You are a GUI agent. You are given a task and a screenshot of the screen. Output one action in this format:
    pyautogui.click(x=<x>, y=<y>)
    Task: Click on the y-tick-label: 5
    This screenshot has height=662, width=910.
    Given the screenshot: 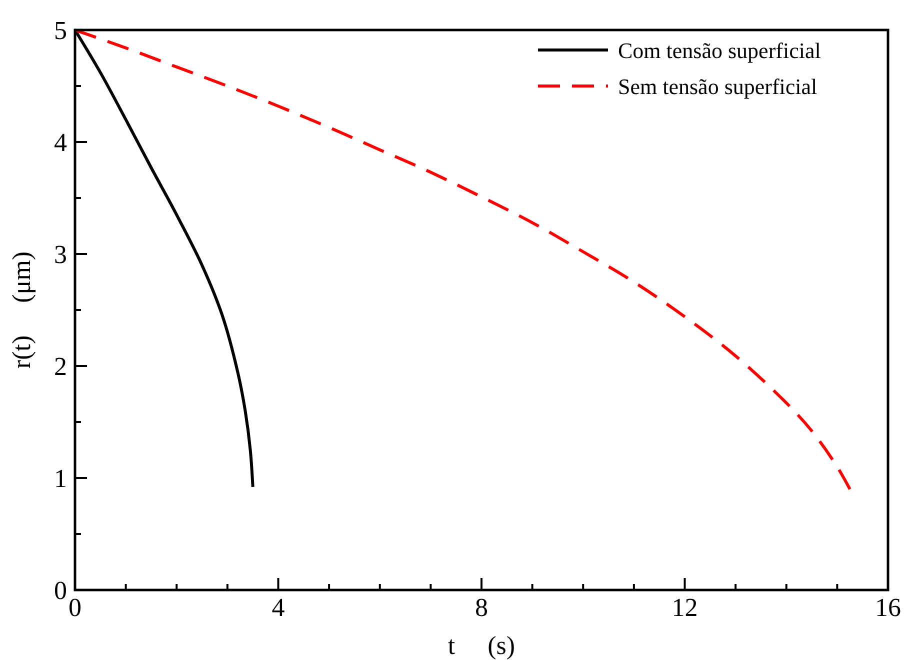 What is the action you would take?
    pyautogui.click(x=60, y=30)
    